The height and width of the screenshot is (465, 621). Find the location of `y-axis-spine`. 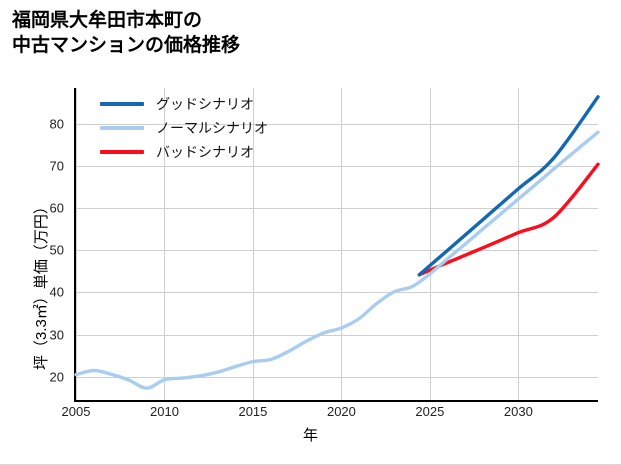

y-axis-spine is located at coordinates (75, 244).